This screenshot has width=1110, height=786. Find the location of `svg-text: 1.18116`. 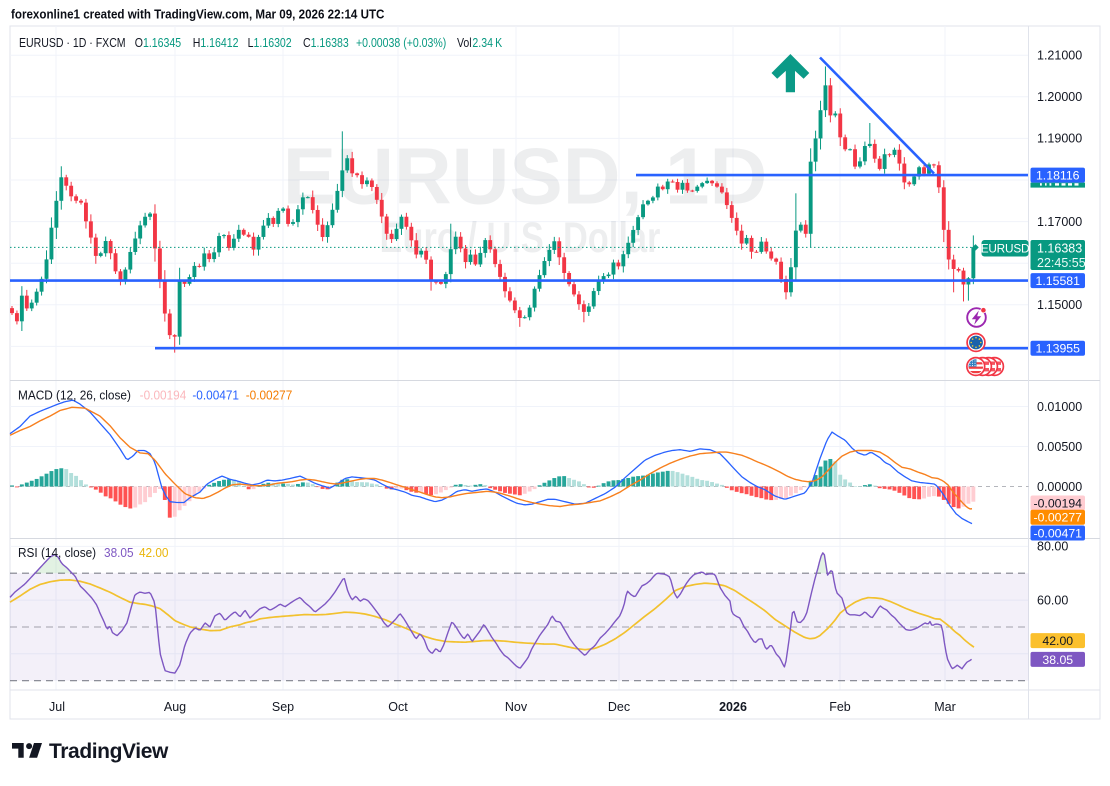

svg-text: 1.18116 is located at coordinates (1058, 176).